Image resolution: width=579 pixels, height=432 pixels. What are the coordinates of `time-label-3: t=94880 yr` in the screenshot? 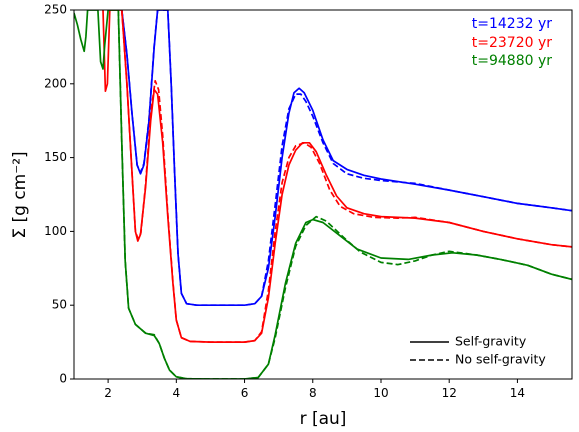 It's located at (512, 61).